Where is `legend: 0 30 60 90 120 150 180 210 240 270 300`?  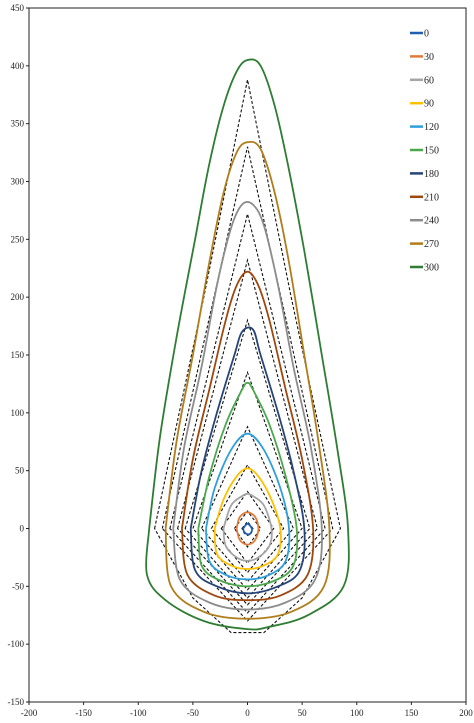
legend: 0 30 60 90 120 150 180 210 240 270 300 is located at coordinates (424, 151).